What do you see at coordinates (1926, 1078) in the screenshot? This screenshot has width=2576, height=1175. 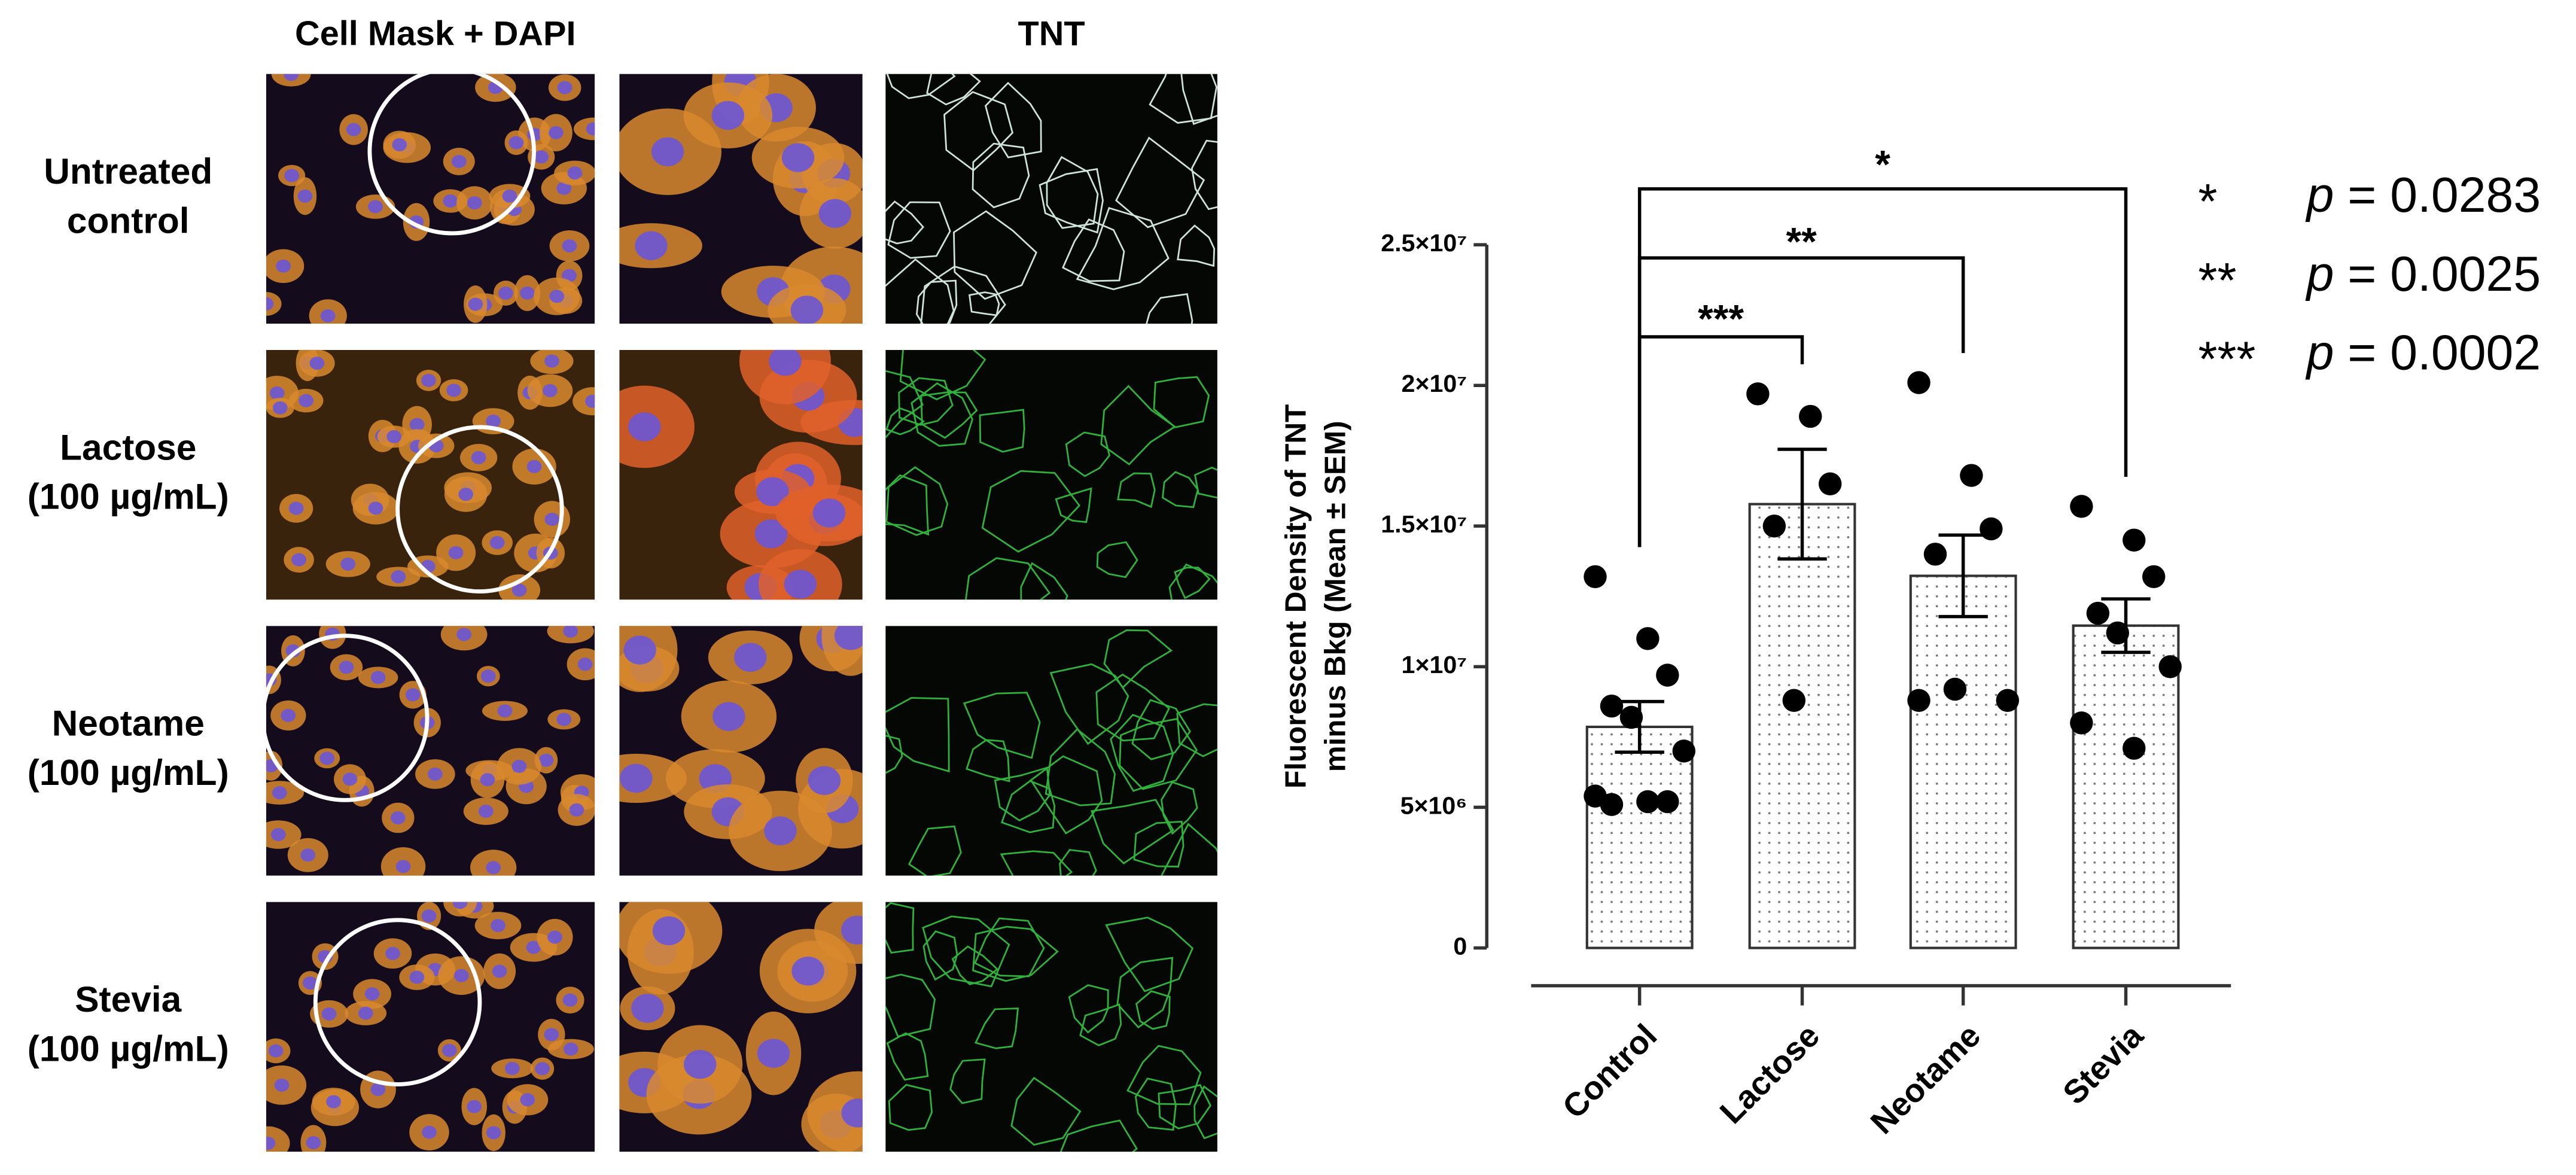 I see `x-tick-label: Neotame` at bounding box center [1926, 1078].